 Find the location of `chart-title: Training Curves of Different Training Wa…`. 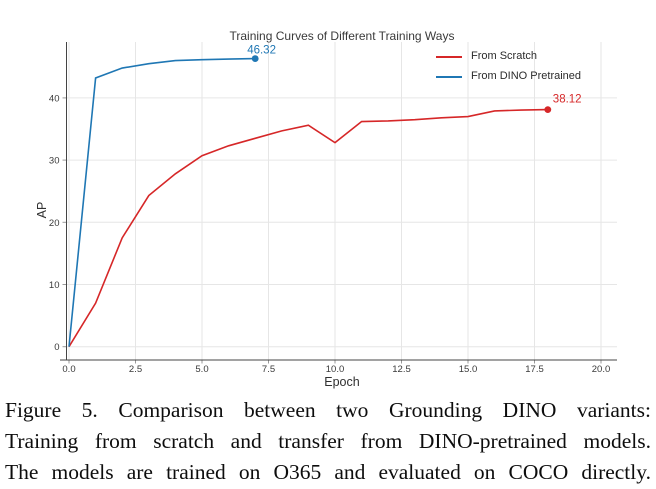

chart-title: Training Curves of Different Training Wa… is located at coordinates (342, 36).